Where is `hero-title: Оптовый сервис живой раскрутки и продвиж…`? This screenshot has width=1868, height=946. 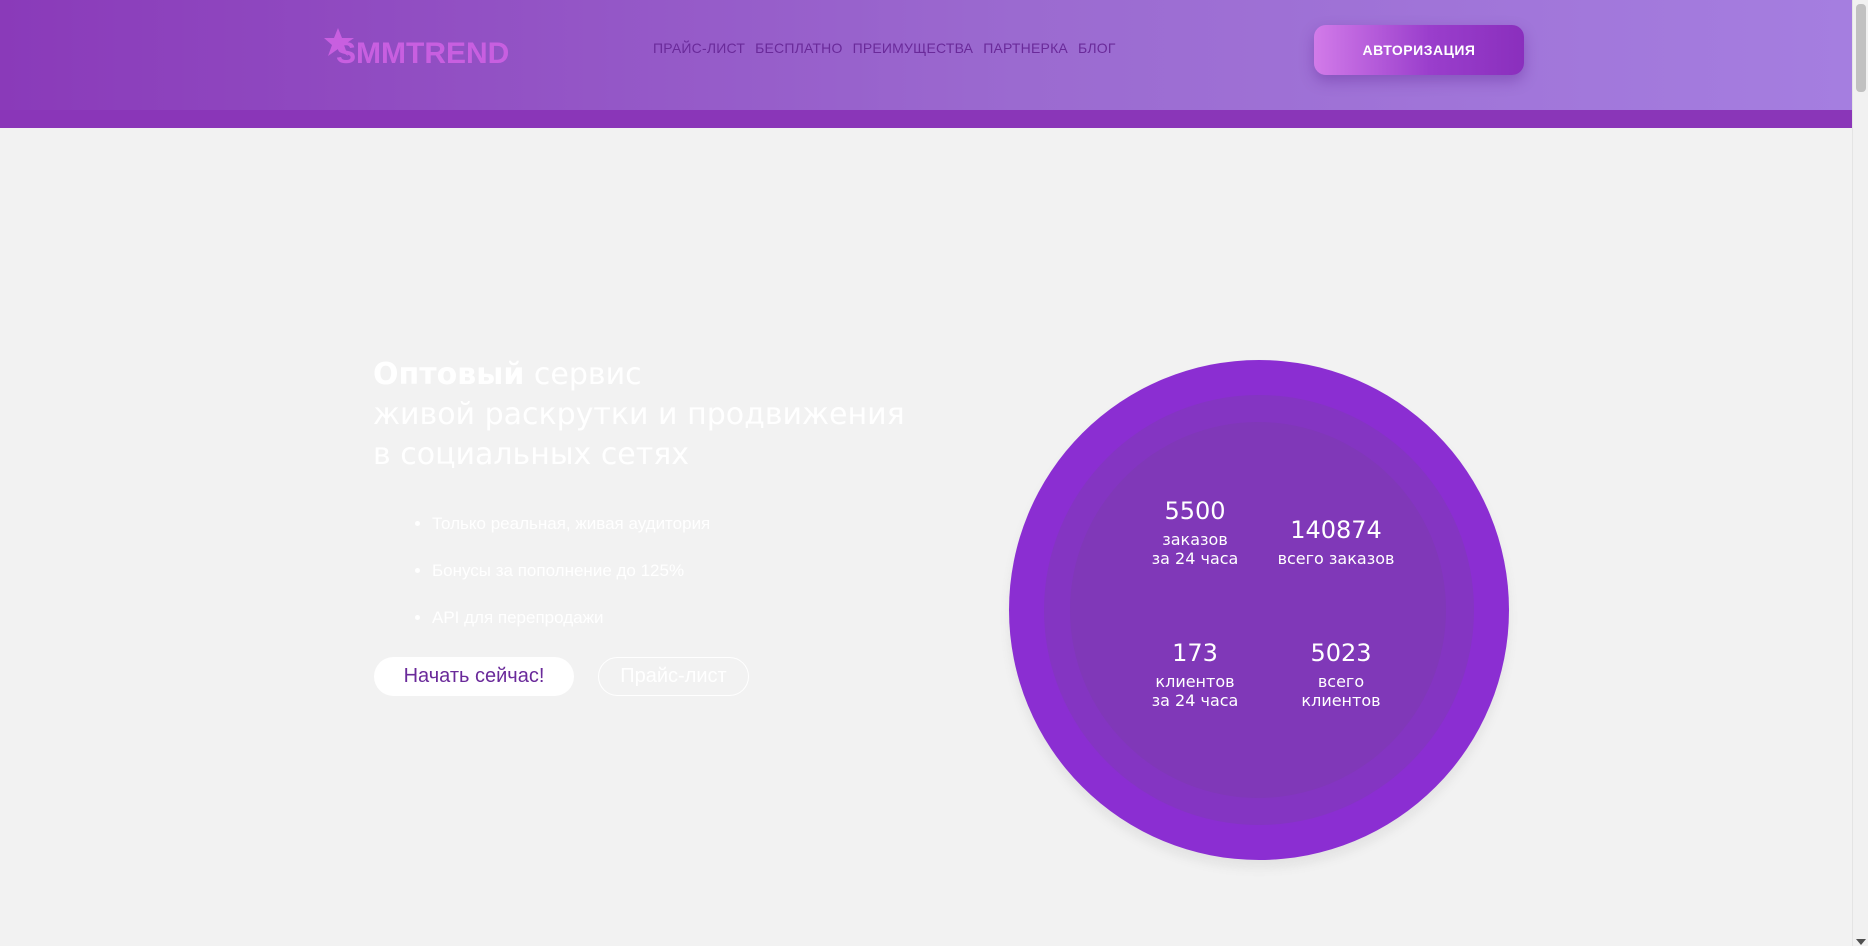 hero-title: Оптовый сервис живой раскрутки и продвиж… is located at coordinates (653, 415).